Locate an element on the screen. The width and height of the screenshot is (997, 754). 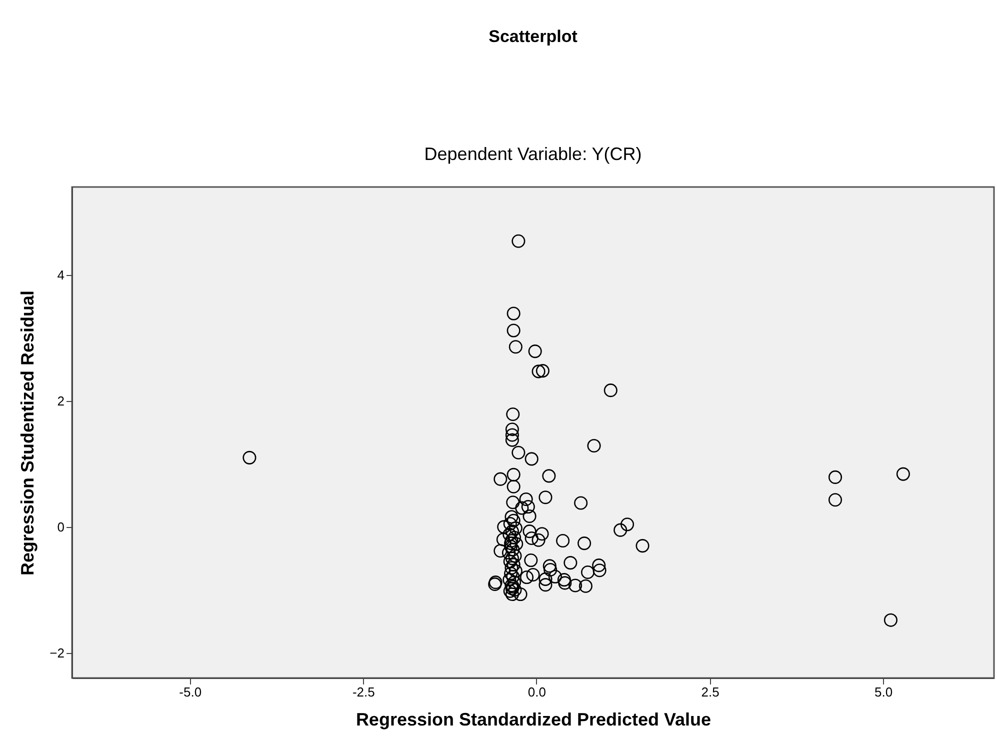
y-tick-label: 2 is located at coordinates (60, 401).